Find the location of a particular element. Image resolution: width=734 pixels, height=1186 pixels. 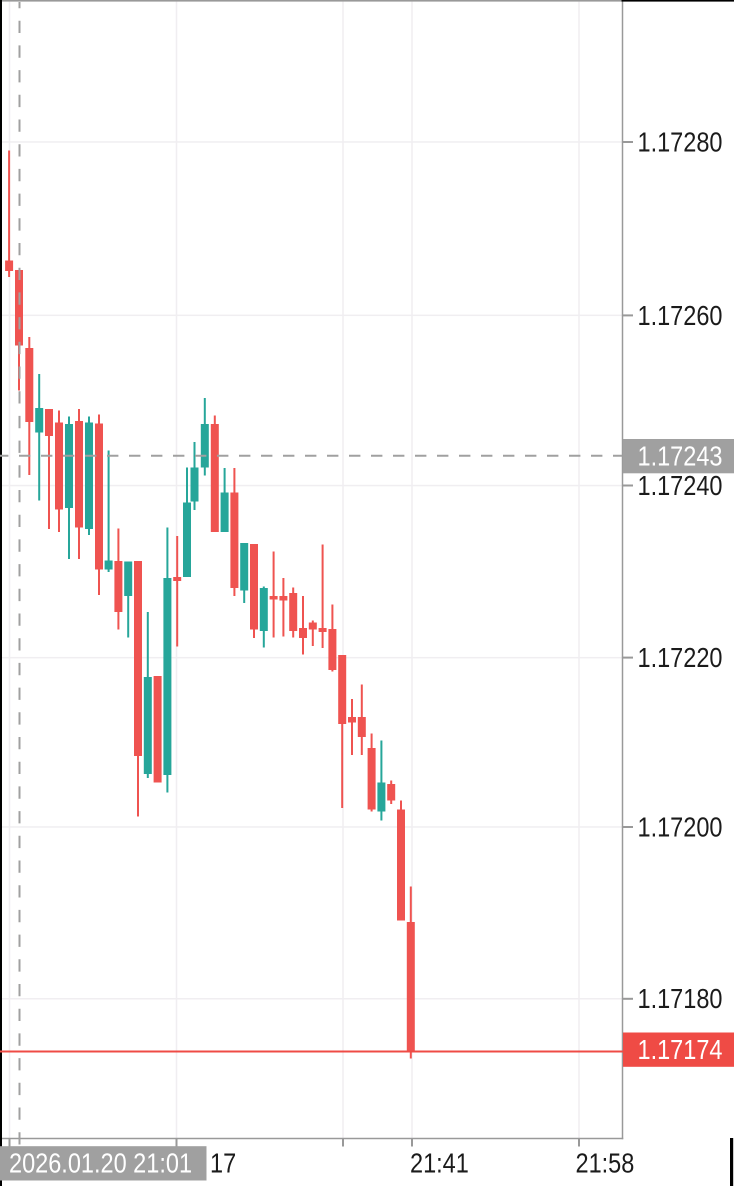

svg-text: 21:58 is located at coordinates (605, 1163).